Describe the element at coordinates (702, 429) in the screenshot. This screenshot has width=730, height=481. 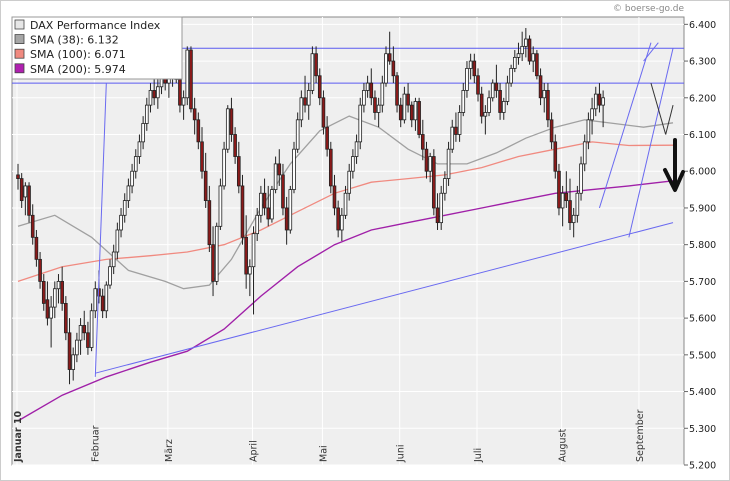
I see `y-tick-label: 5.300` at that location.